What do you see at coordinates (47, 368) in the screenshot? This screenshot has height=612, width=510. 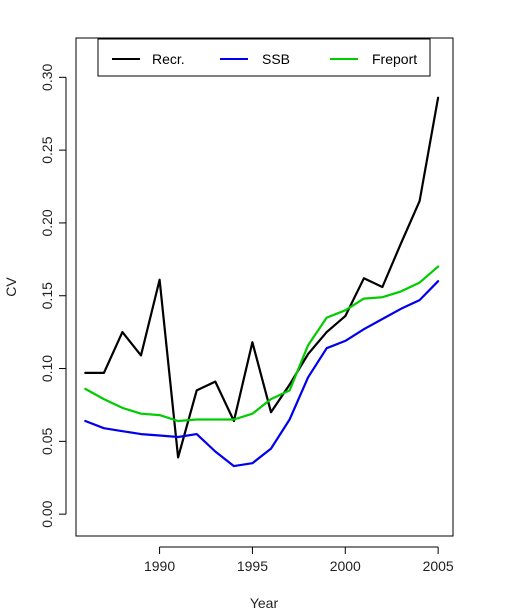 I see `y-tick-label: 0.10` at bounding box center [47, 368].